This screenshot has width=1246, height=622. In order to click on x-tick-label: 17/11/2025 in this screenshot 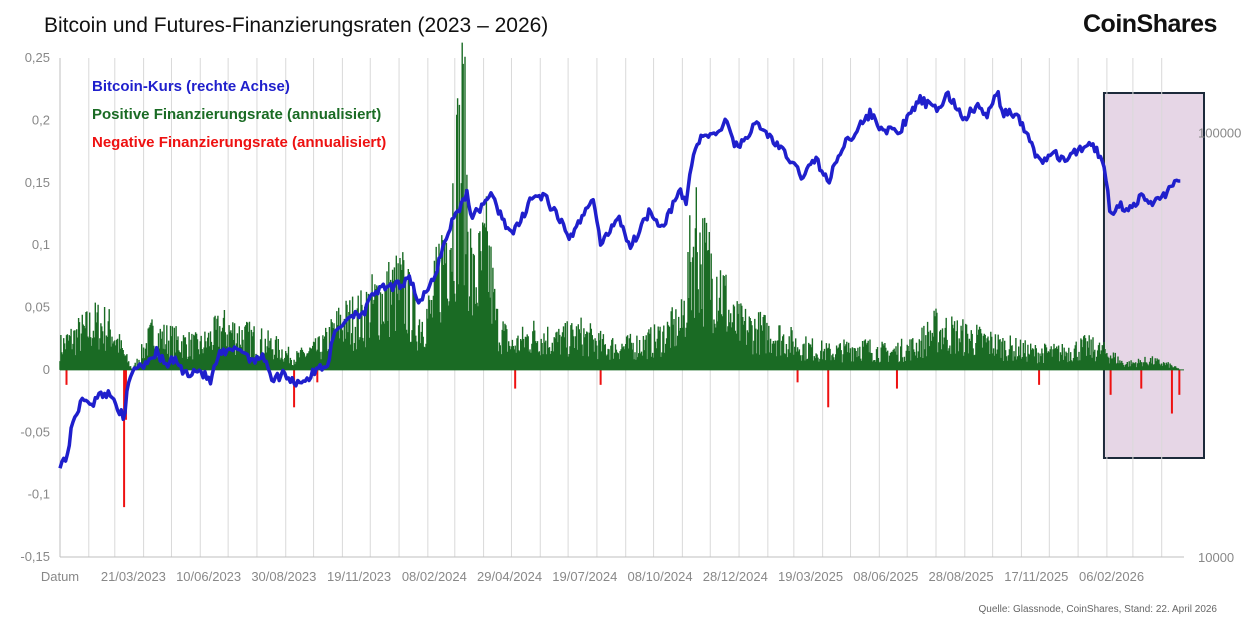, I will do `click(1036, 576)`.